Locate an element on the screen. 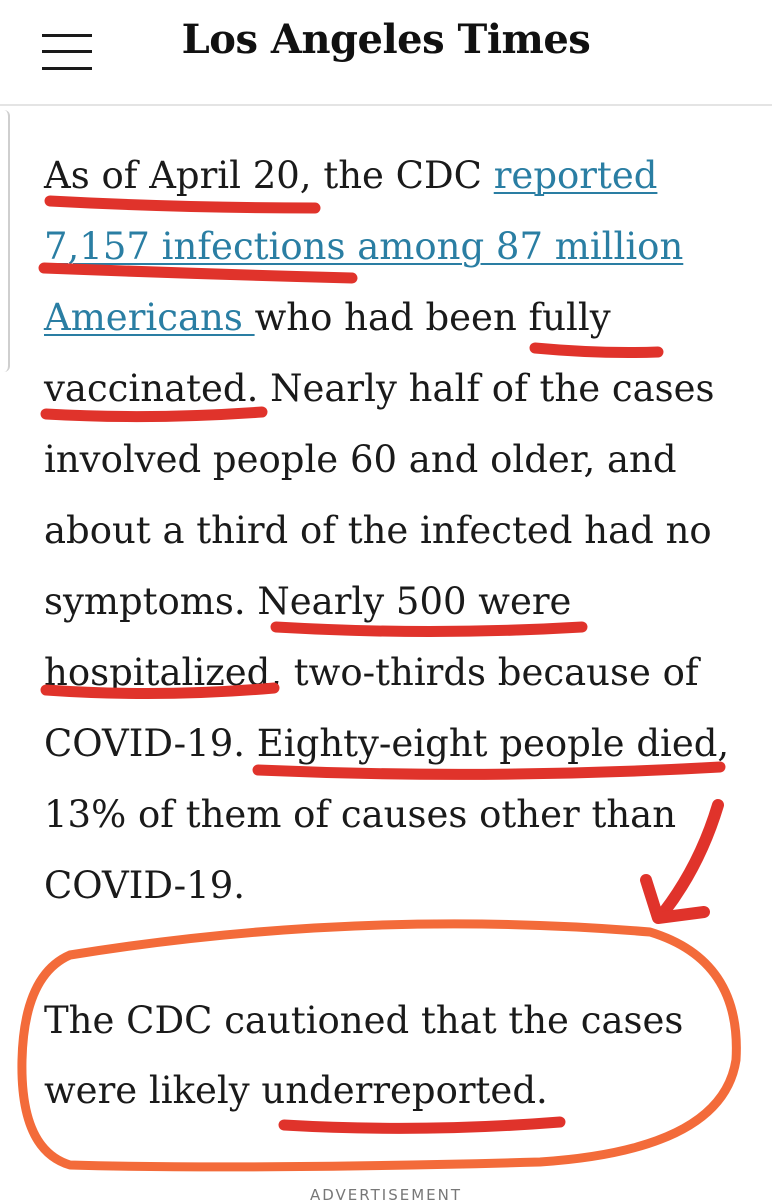 The height and width of the screenshot is (1204, 772). paragraph-line: were likely underreported. is located at coordinates (296, 1090).